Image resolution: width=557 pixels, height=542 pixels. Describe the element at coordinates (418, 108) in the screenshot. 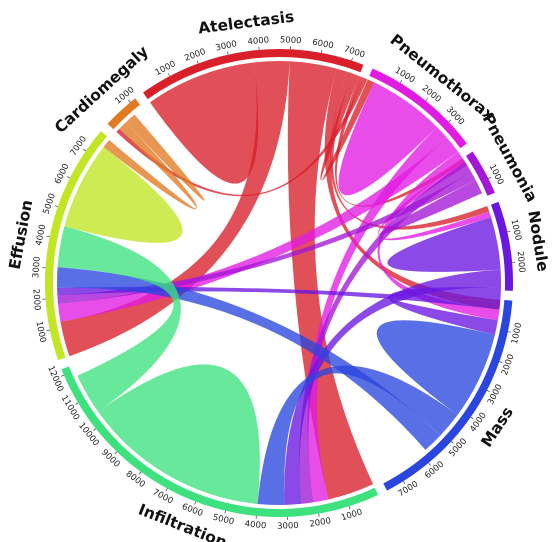

I see `group-arc-pneumothorax` at that location.